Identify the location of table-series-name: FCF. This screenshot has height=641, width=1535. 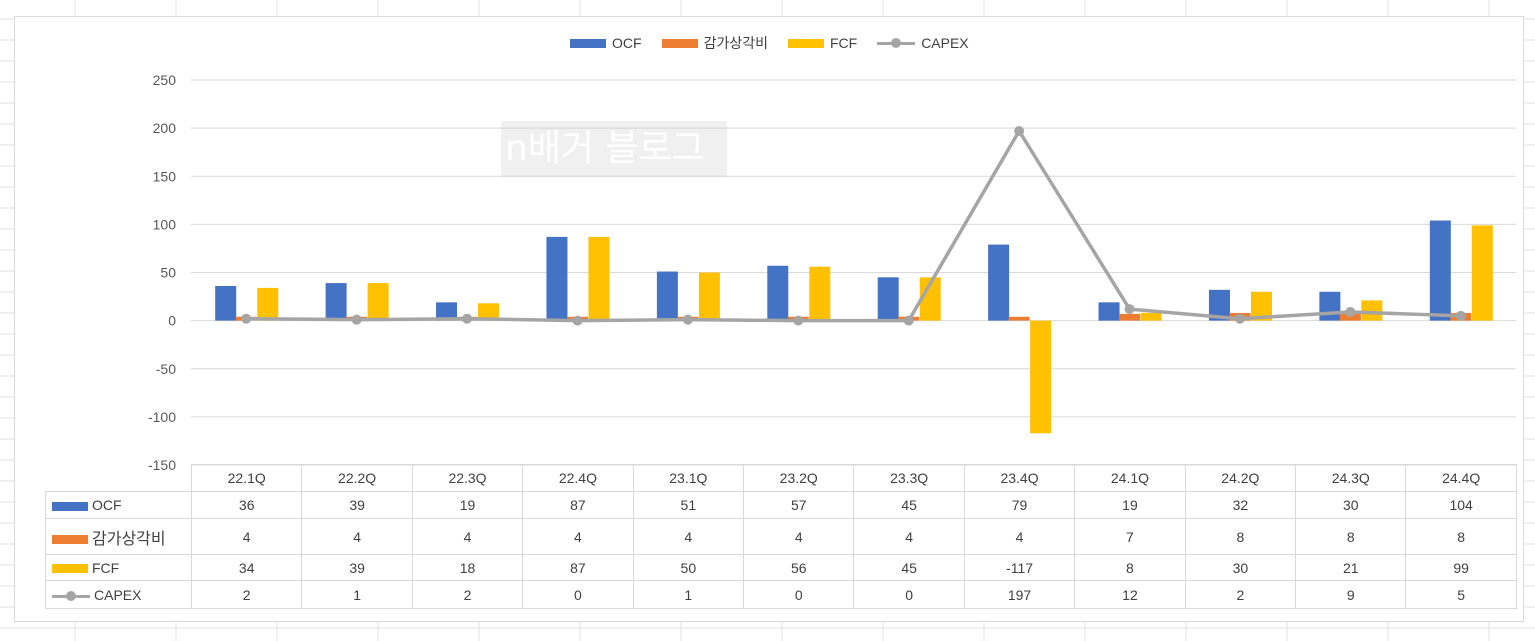
(106, 567).